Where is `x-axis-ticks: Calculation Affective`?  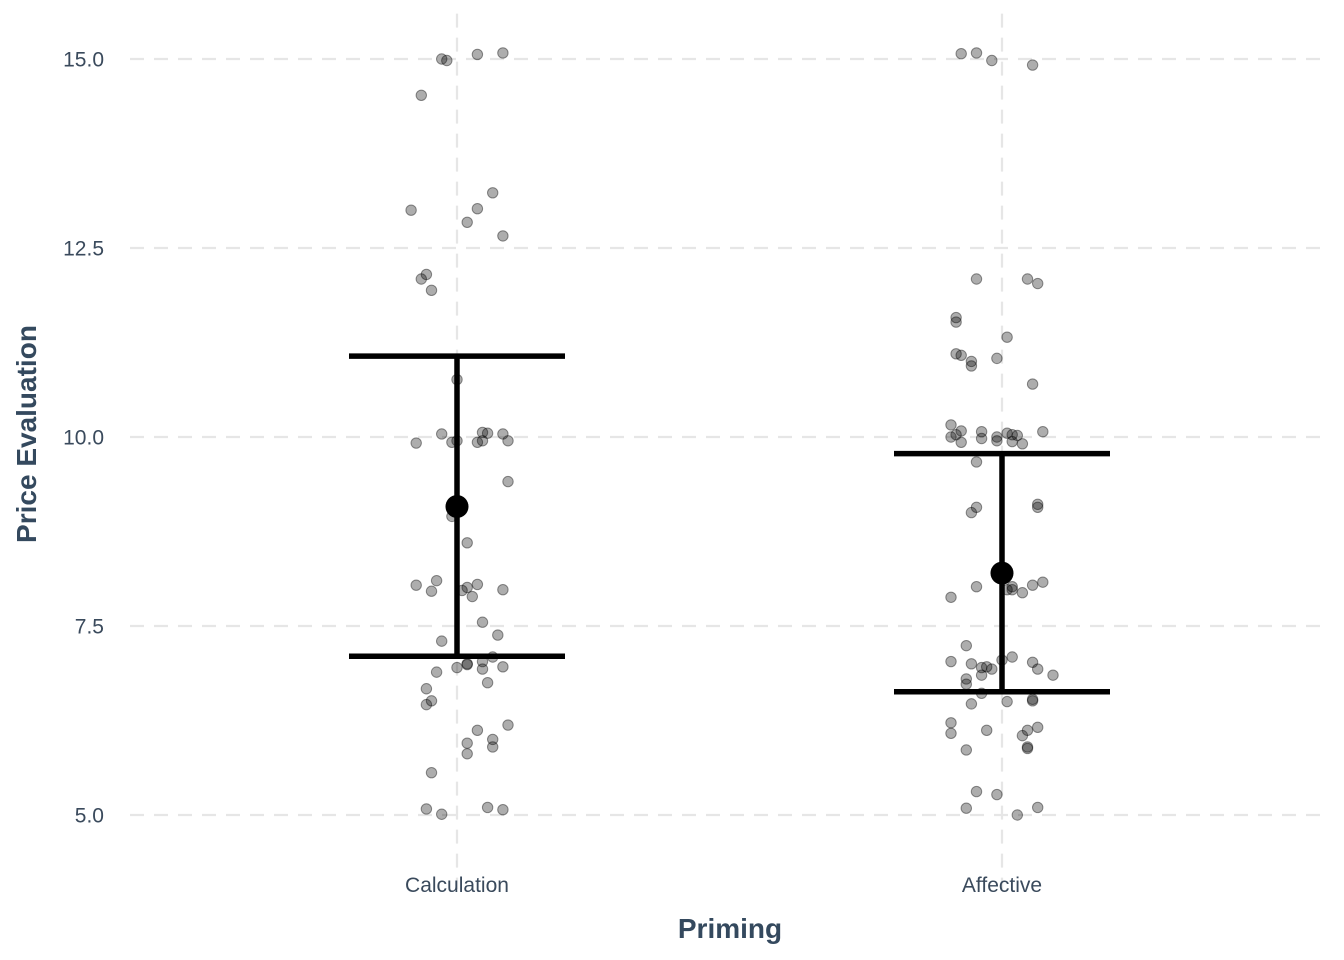 x-axis-ticks: Calculation Affective is located at coordinates (723, 885).